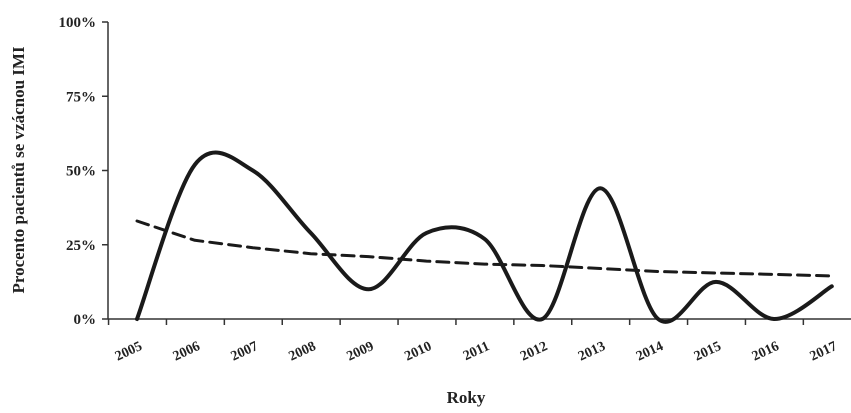  Describe the element at coordinates (484, 248) in the screenshot. I see `trendline-dashed` at that location.